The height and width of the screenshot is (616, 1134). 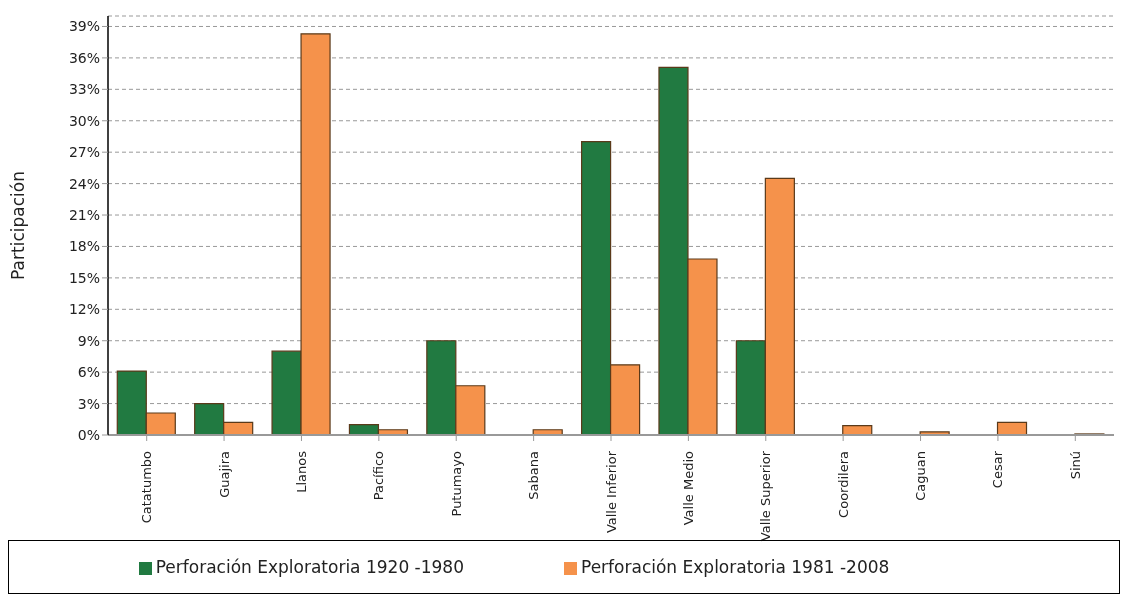 I want to click on x-tick-label: Sinú, so click(x=1075, y=465).